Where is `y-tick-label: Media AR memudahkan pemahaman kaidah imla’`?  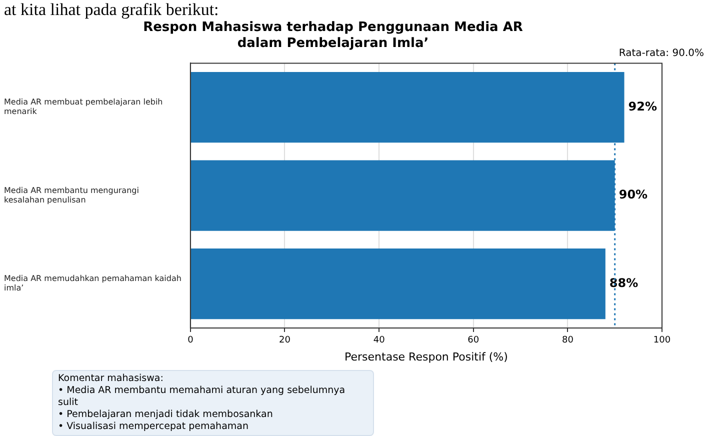 y-tick-label: Media AR memudahkan pemahaman kaidah imla’ is located at coordinates (93, 283).